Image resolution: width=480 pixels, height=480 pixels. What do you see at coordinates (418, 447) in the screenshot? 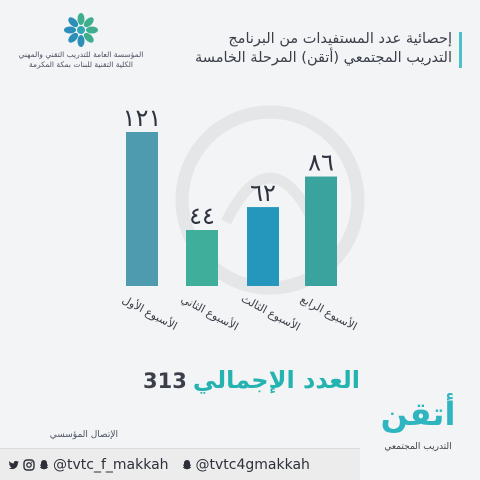
I see `brand-subtitle: التدريب المجتمعي` at bounding box center [418, 447].